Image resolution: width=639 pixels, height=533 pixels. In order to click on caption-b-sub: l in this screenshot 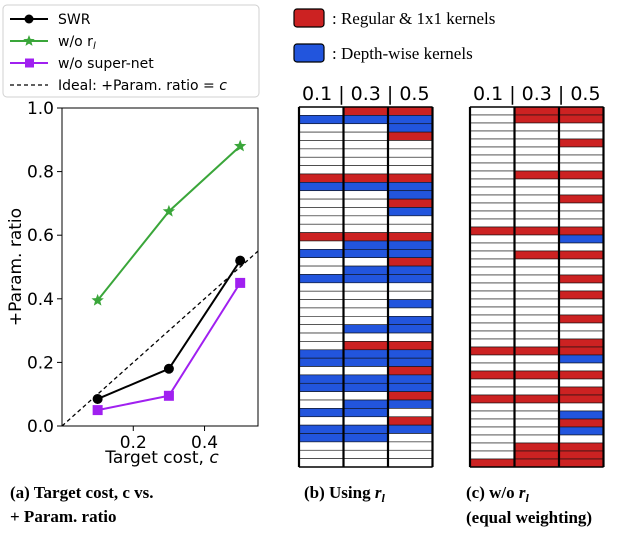, I will do `click(383, 498)`.